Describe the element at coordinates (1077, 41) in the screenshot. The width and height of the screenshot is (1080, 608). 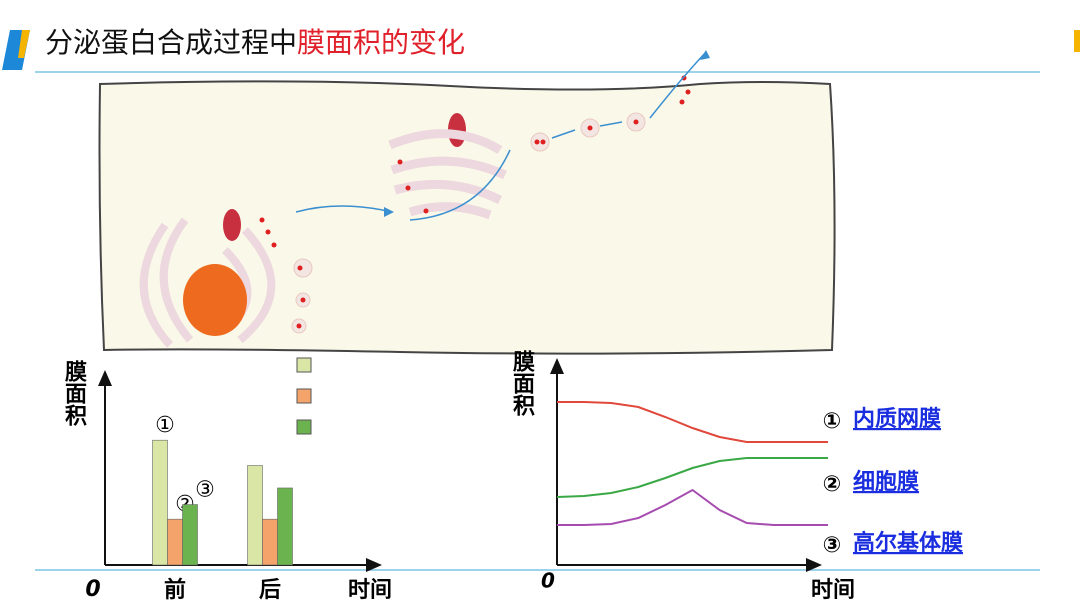
I see `corner-decoration` at that location.